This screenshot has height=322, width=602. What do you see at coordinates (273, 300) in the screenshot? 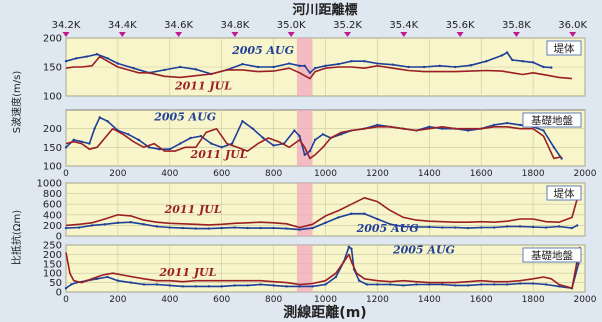
I see `x-tick-label: 800` at bounding box center [273, 300].